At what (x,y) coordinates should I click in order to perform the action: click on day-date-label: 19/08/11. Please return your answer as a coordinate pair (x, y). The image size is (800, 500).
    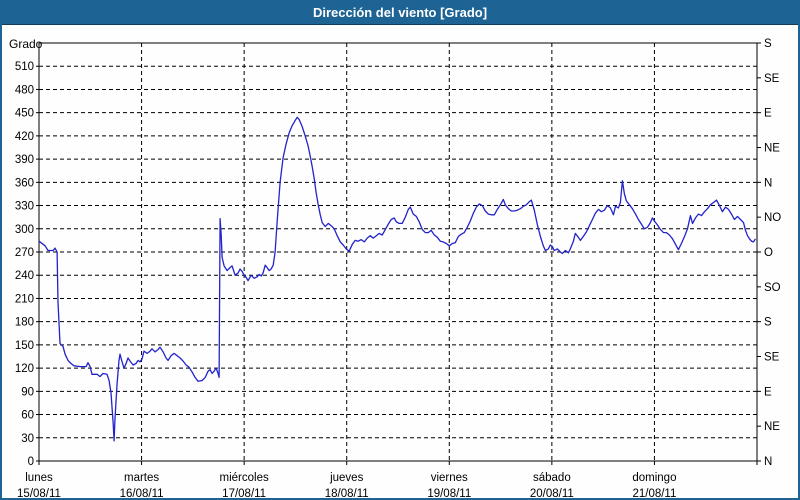
    Looking at the image, I should click on (449, 493).